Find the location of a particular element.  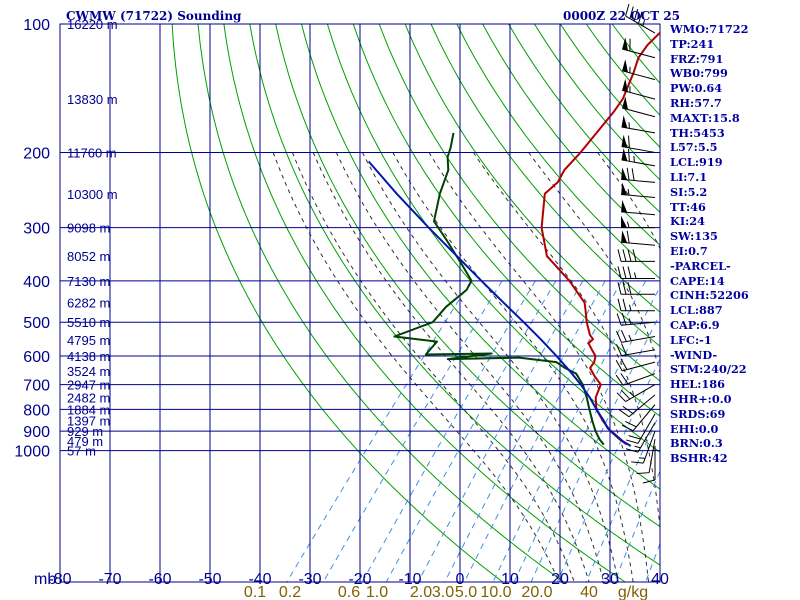

dewpoint-trace is located at coordinates (499, 289).